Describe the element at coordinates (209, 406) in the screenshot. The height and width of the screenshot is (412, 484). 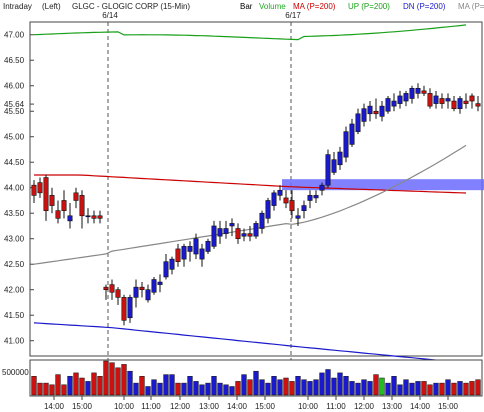
I see `x-tick-label: 13:00` at that location.